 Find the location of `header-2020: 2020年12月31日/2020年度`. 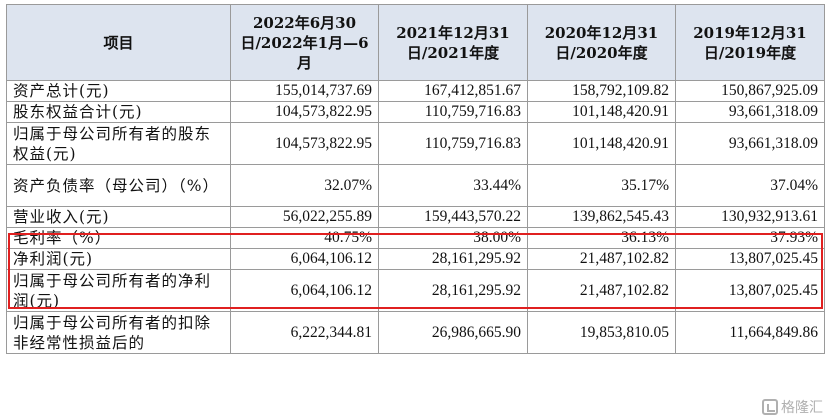

header-2020: 2020年12月31日/2020年度 is located at coordinates (601, 42).